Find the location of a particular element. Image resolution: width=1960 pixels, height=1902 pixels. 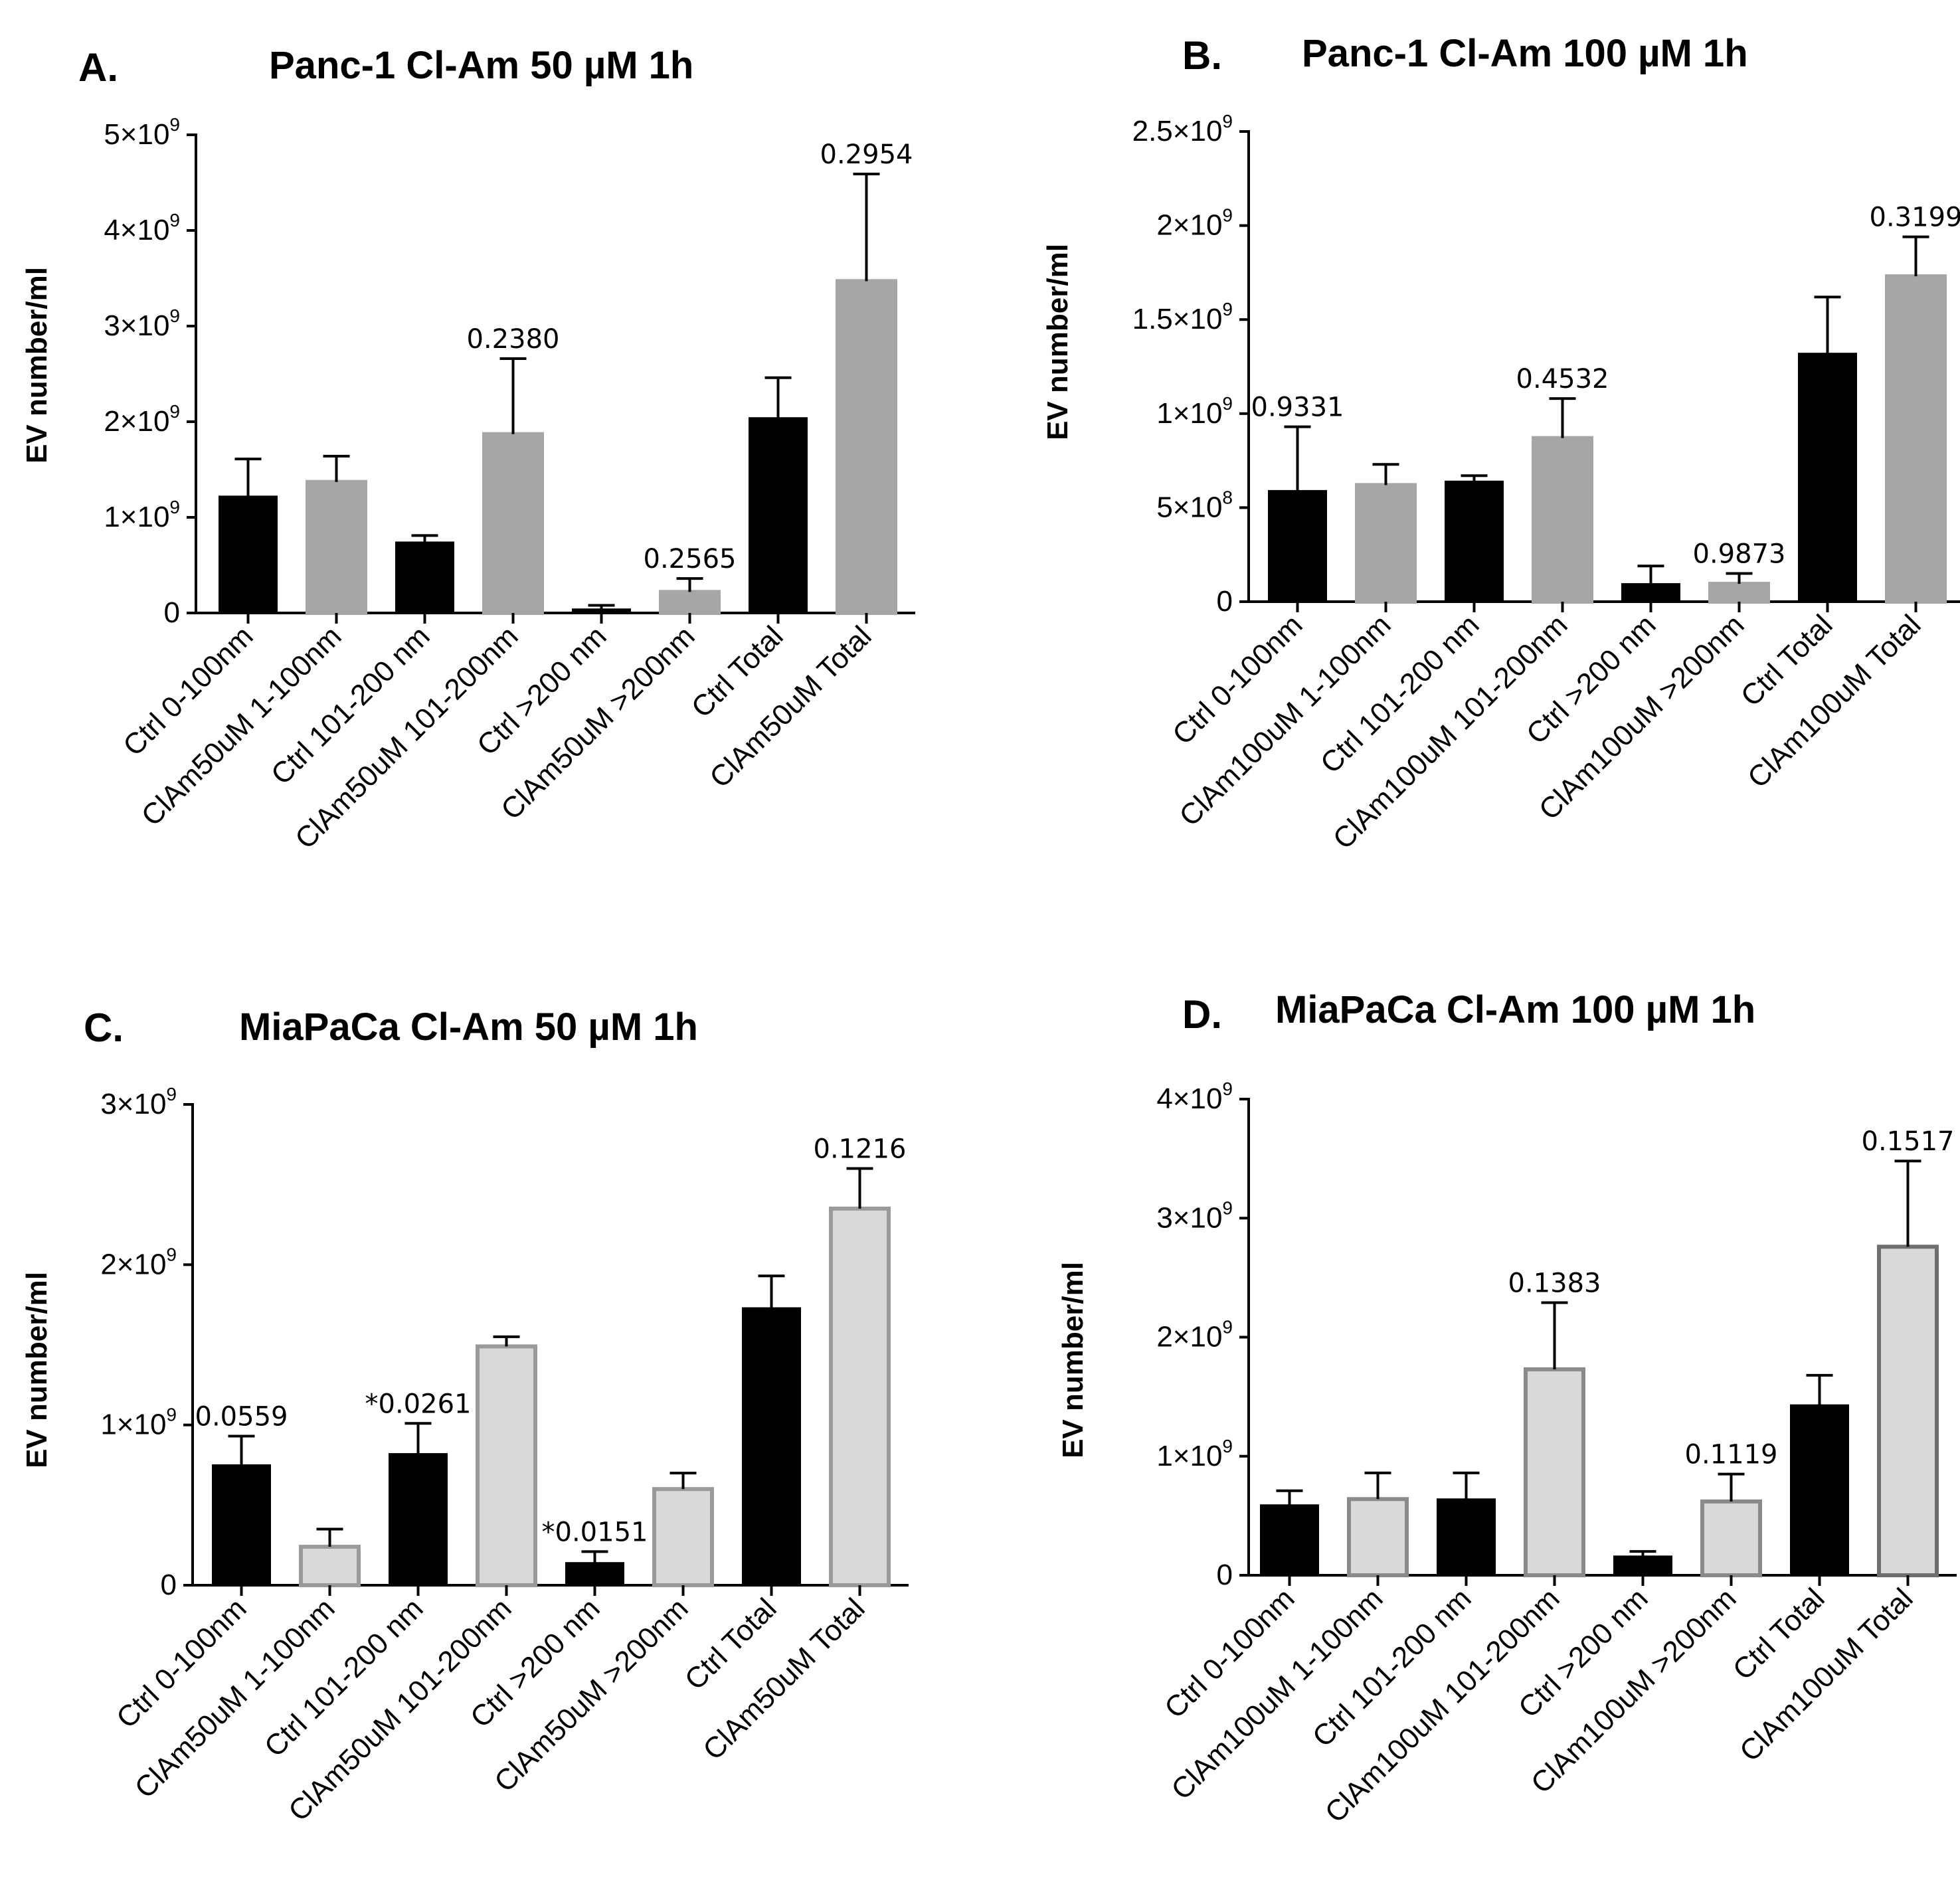

p-value-annotation: *0.0261 is located at coordinates (419, 1404).